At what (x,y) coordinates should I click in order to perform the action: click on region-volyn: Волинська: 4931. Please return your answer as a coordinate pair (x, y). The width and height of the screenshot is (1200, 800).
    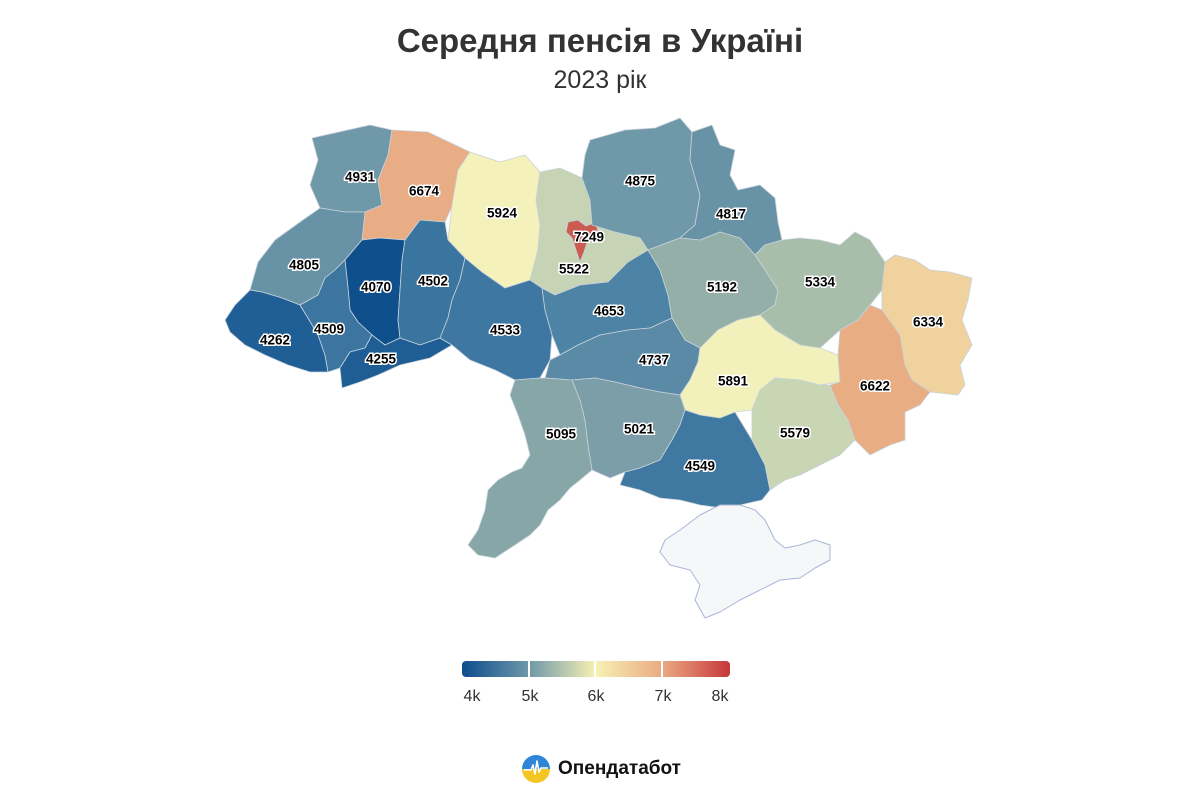
    Looking at the image, I should click on (351, 168).